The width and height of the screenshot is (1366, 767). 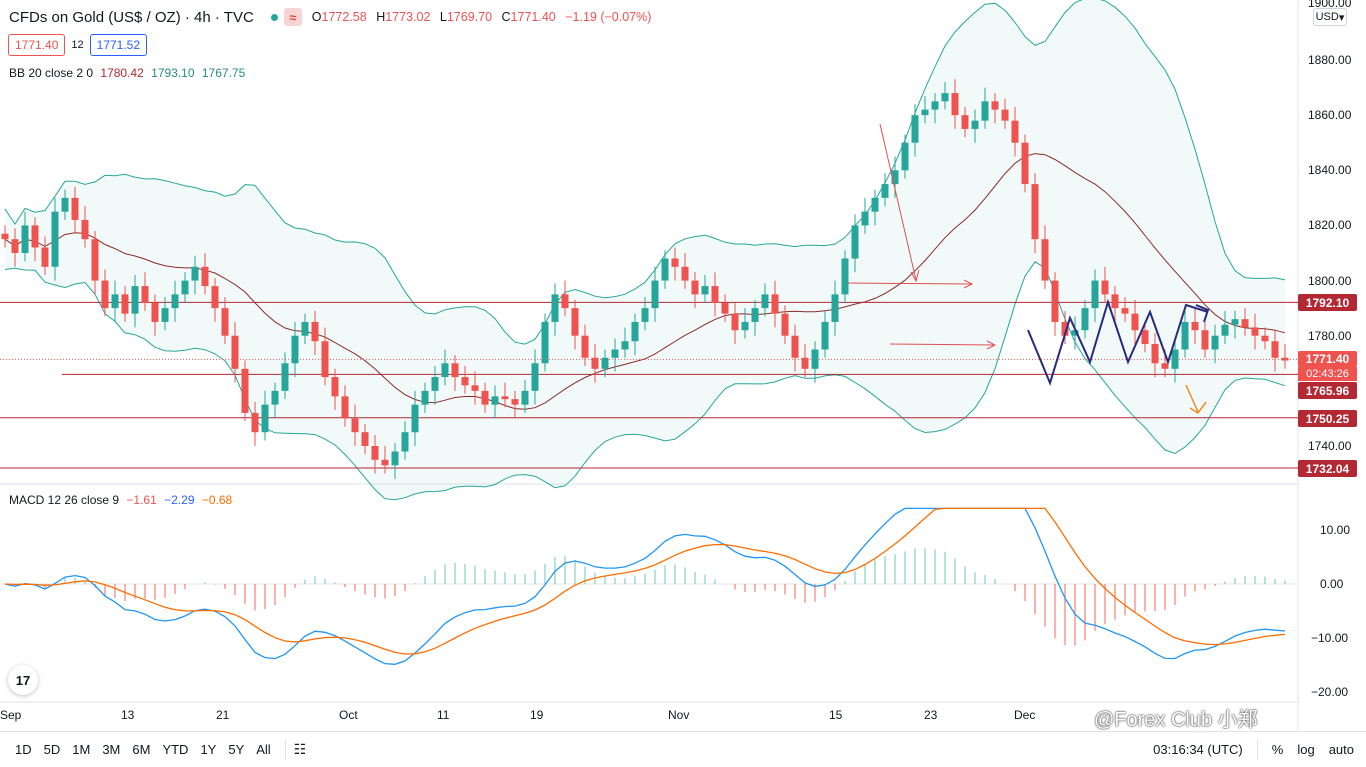 I want to click on range-3m: 3M, so click(x=111, y=749).